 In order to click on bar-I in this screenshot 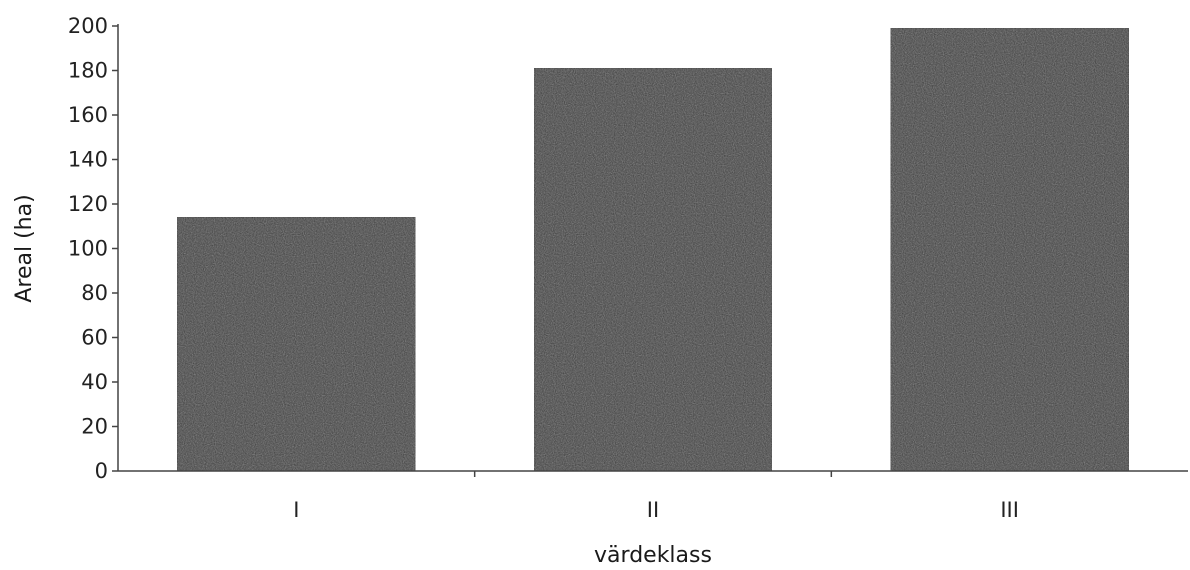, I will do `click(296, 344)`.